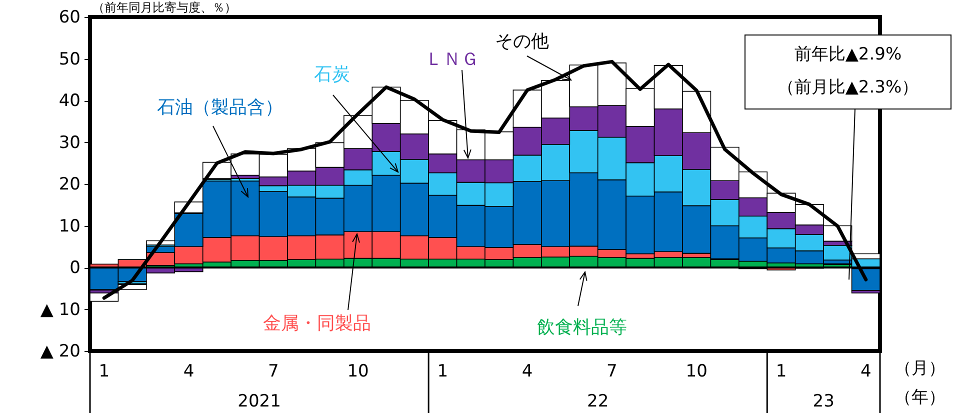  I want to click on y-tick-label: 50, so click(69, 59).